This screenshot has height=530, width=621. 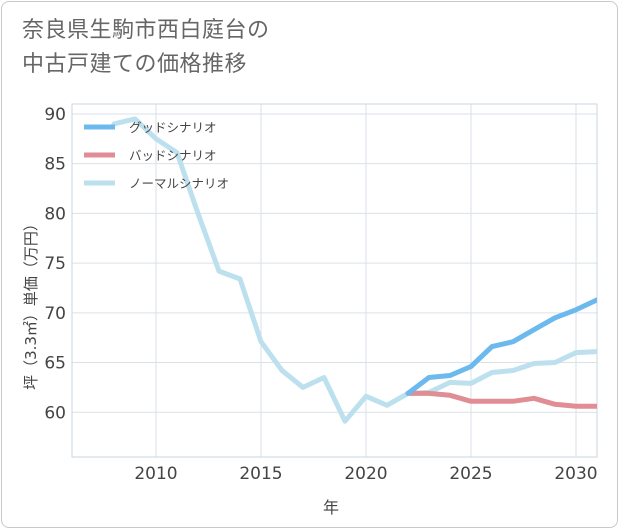 What do you see at coordinates (179, 183) in the screenshot?
I see `legend-label-2: ノーマルシナリオ` at bounding box center [179, 183].